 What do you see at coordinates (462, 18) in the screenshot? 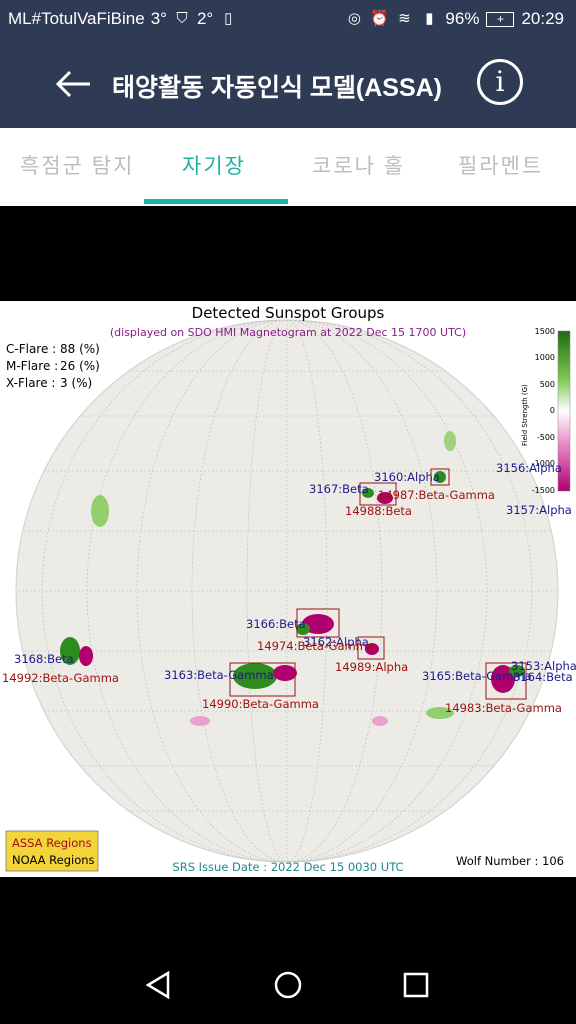
I see `battery-percent: 96%` at bounding box center [462, 18].